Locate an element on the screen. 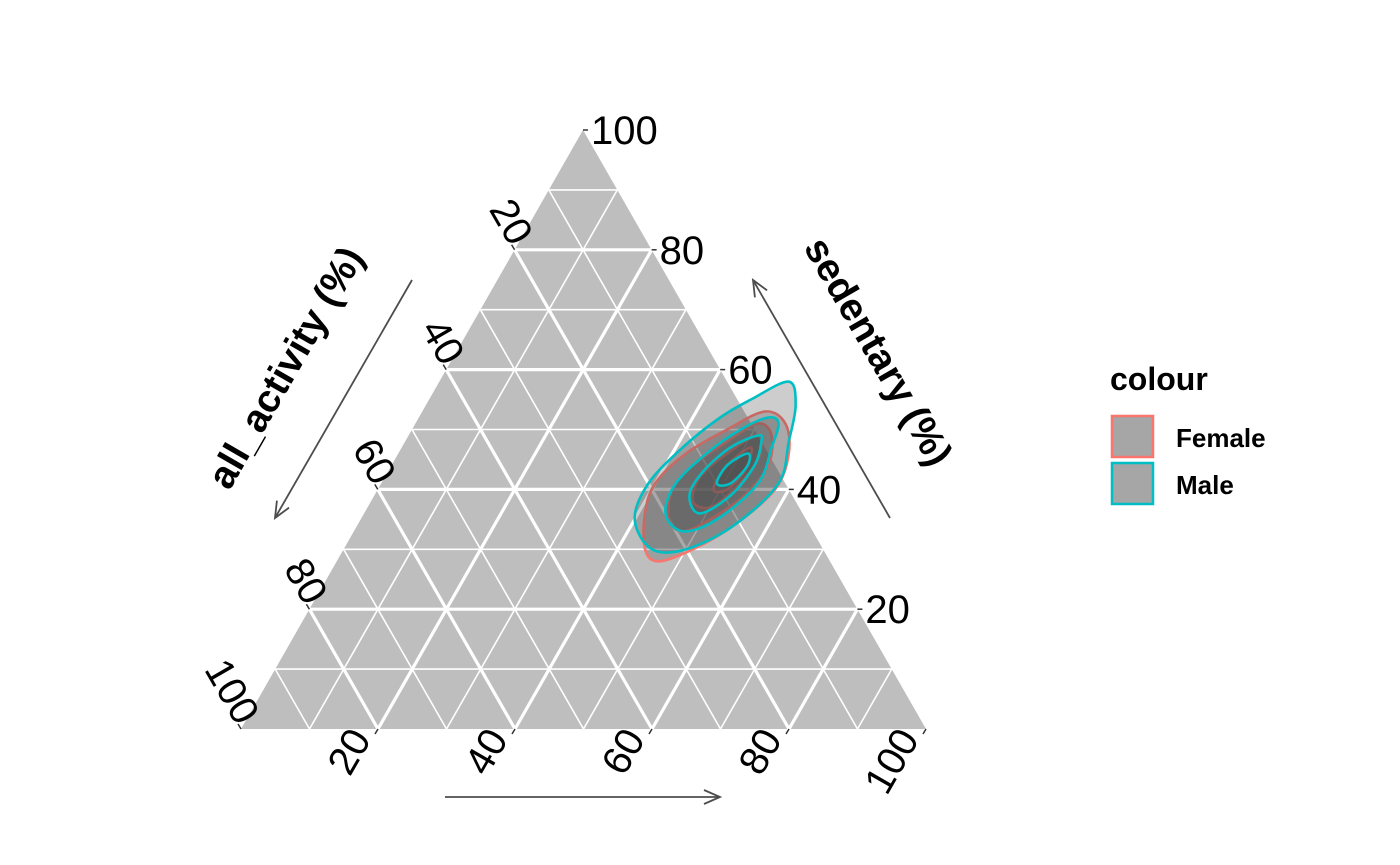  bottom-axis-tick-label: 20 is located at coordinates (349, 752).